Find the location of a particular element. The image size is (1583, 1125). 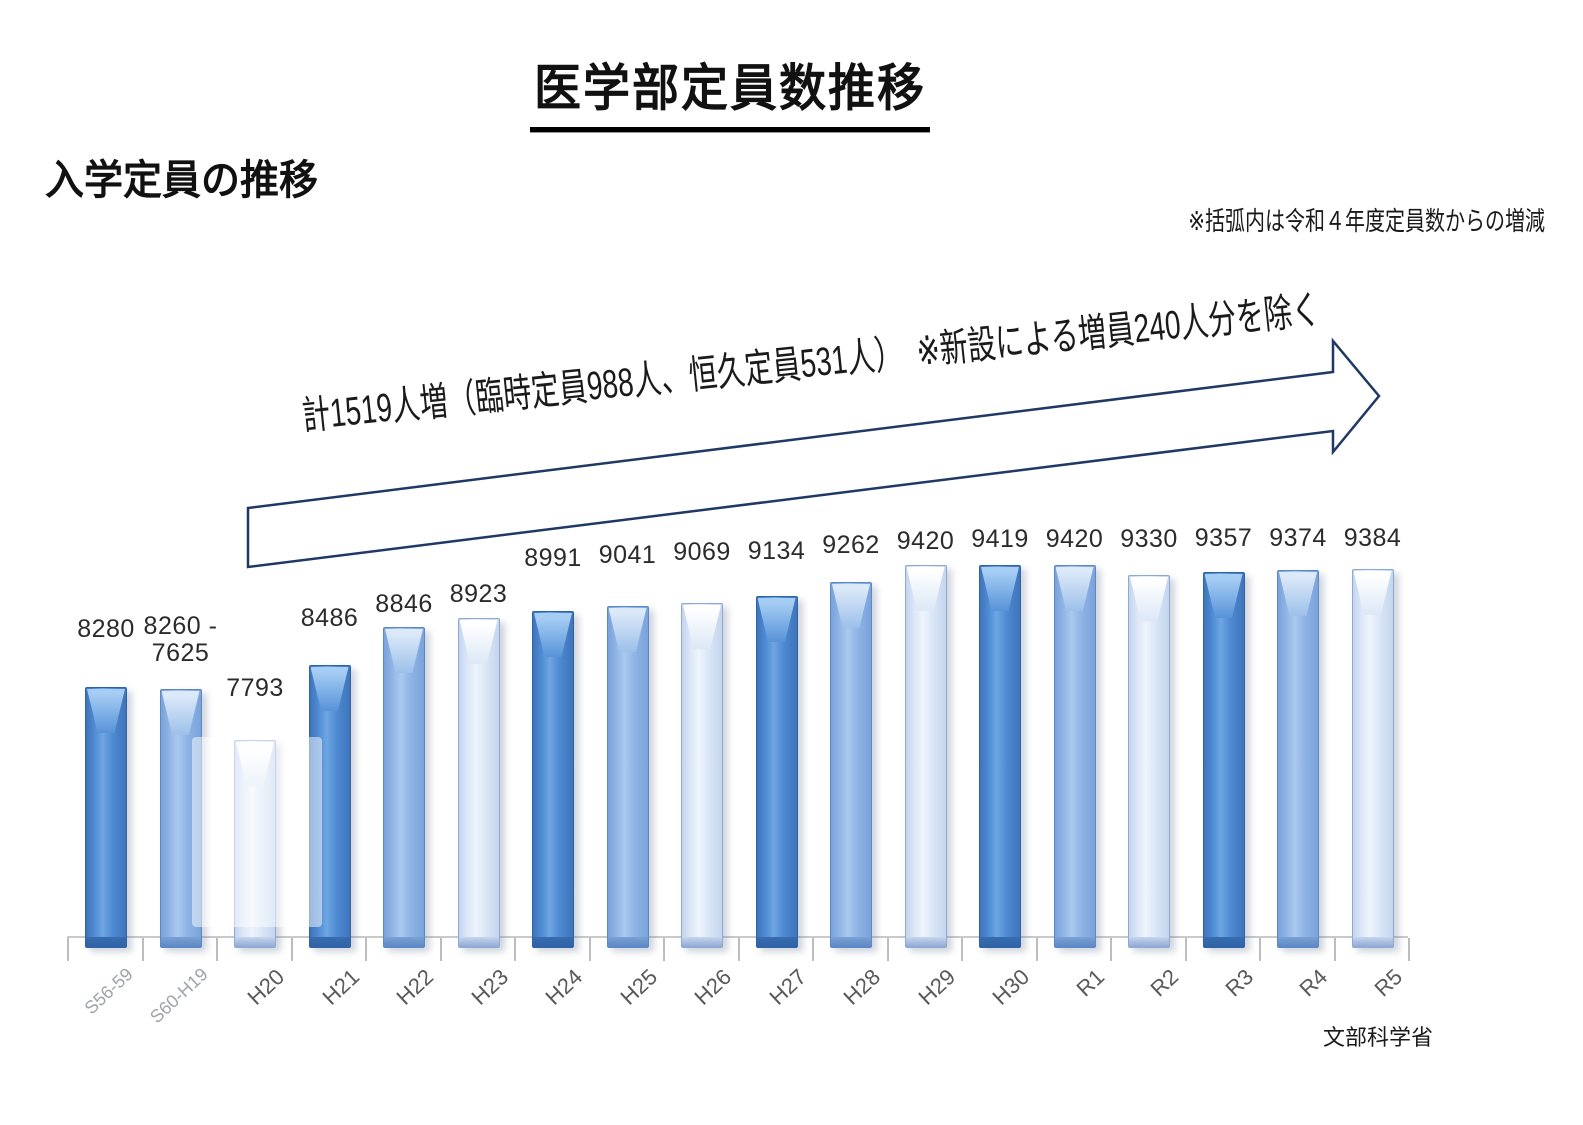

x-axis-label: R2 is located at coordinates (1164, 983).